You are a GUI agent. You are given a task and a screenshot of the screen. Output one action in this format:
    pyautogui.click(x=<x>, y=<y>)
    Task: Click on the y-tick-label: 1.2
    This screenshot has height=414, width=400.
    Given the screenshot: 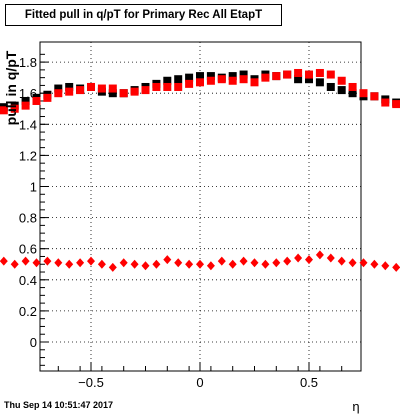 What is the action you would take?
    pyautogui.click(x=28, y=155)
    